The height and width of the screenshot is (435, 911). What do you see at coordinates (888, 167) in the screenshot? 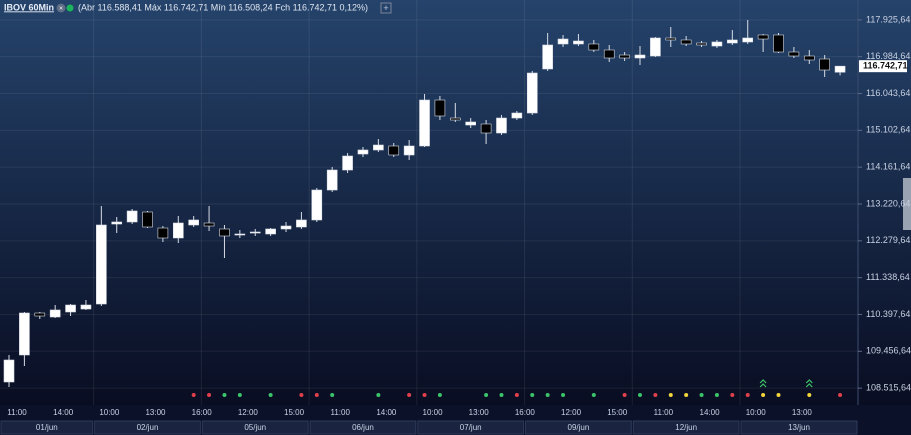
I see `y-tick-label: 114.161,64` at bounding box center [888, 167].